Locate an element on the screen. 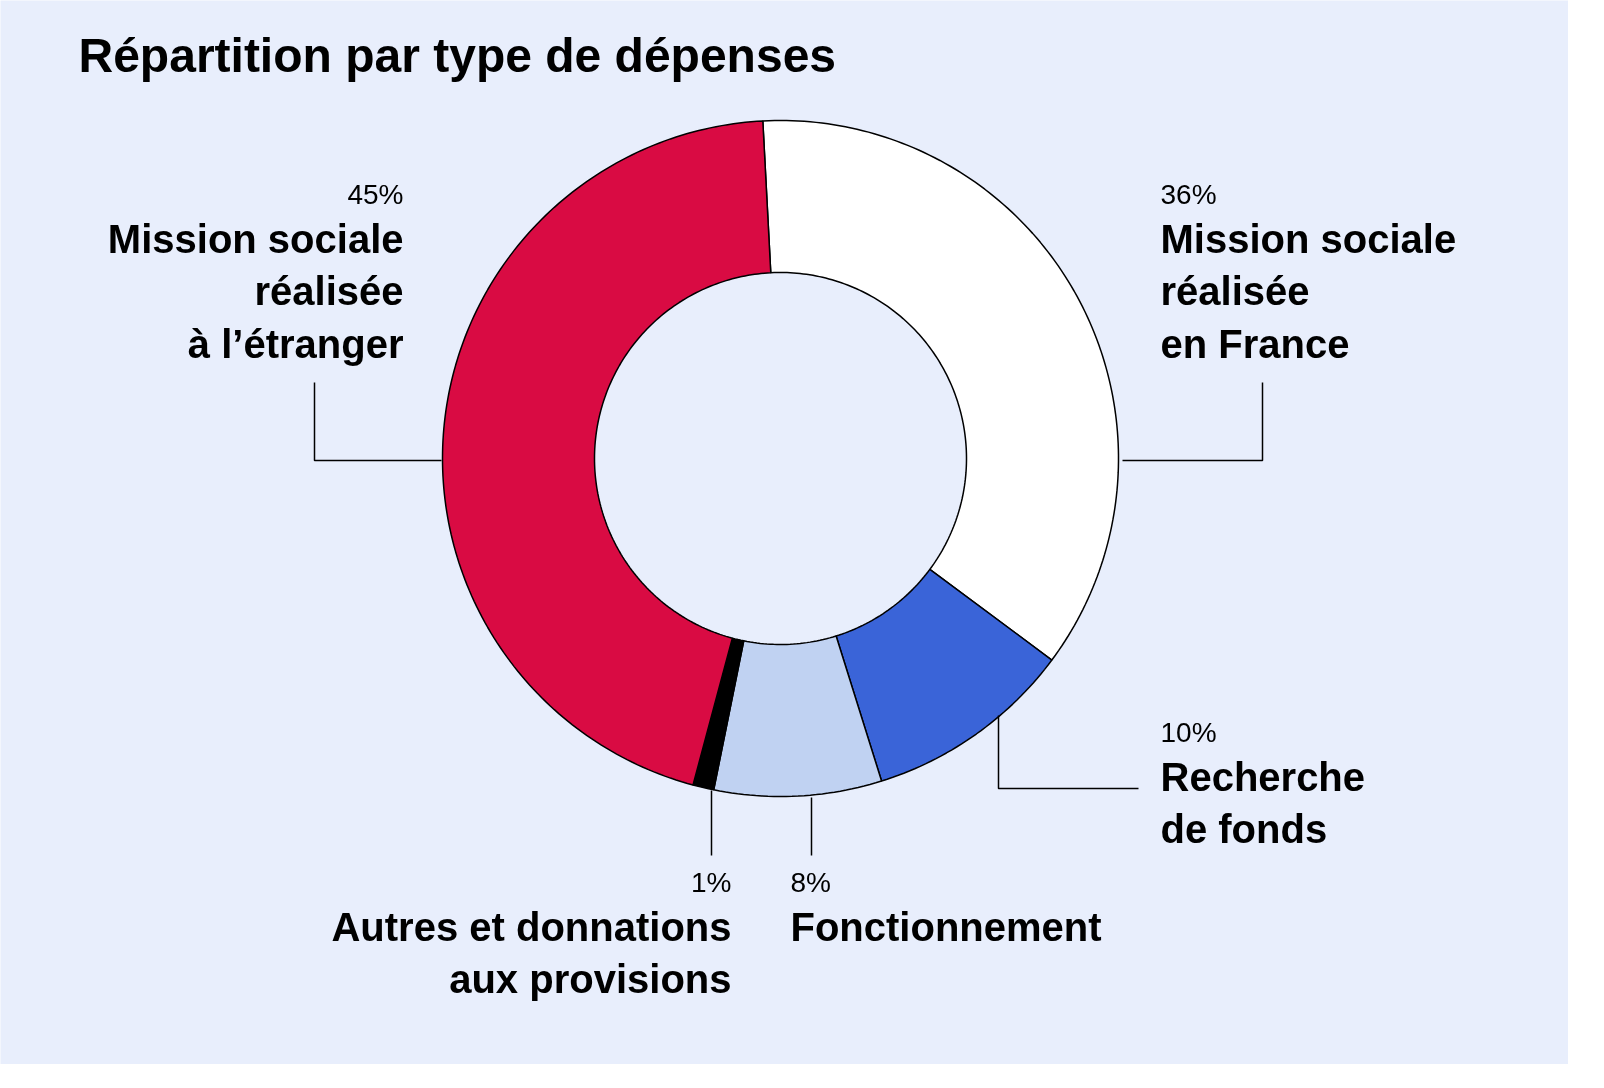  data-label: 8% is located at coordinates (810, 882).